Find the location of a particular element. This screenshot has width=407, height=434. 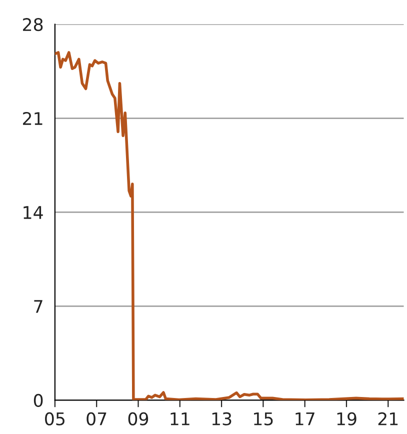

x-tick-label: 13 is located at coordinates (222, 419).